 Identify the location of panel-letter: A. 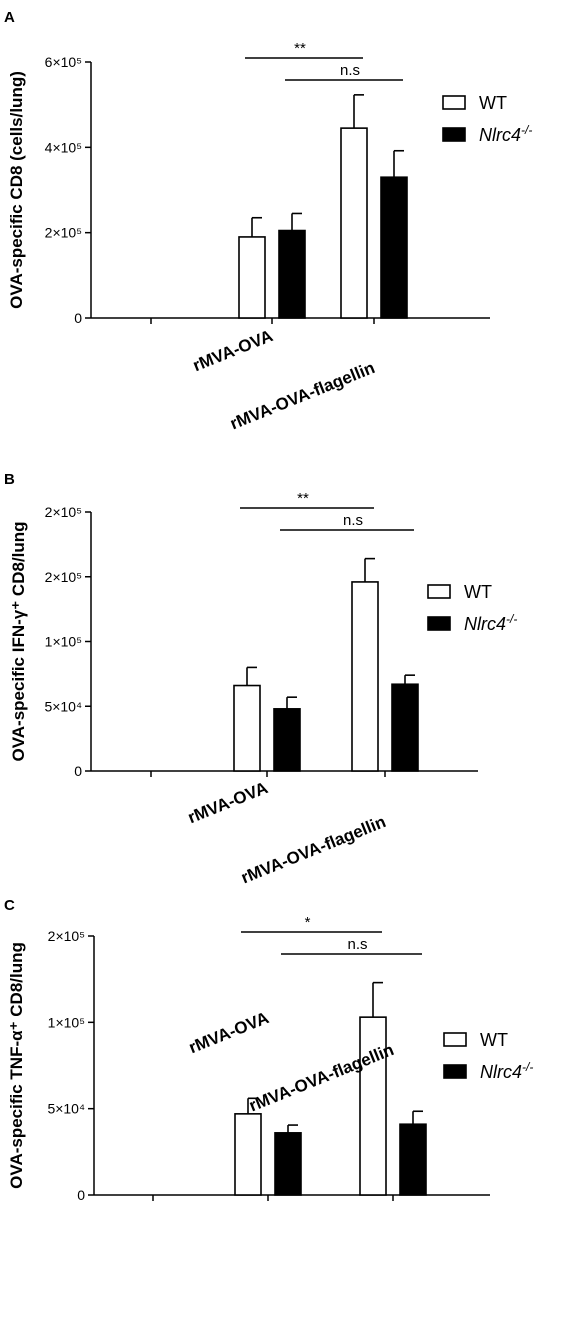
(9, 17).